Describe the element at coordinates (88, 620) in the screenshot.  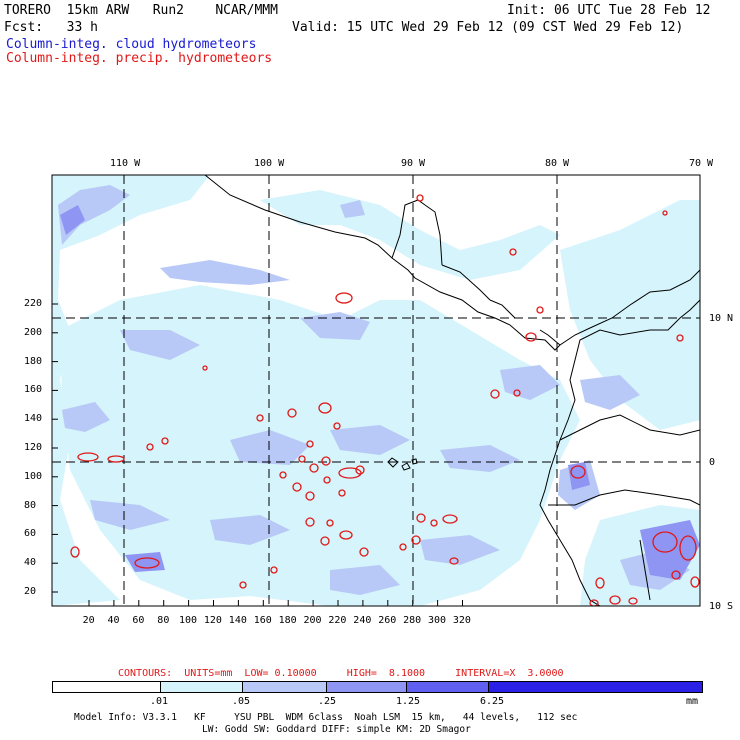
I see `x-tick-label: 20` at that location.